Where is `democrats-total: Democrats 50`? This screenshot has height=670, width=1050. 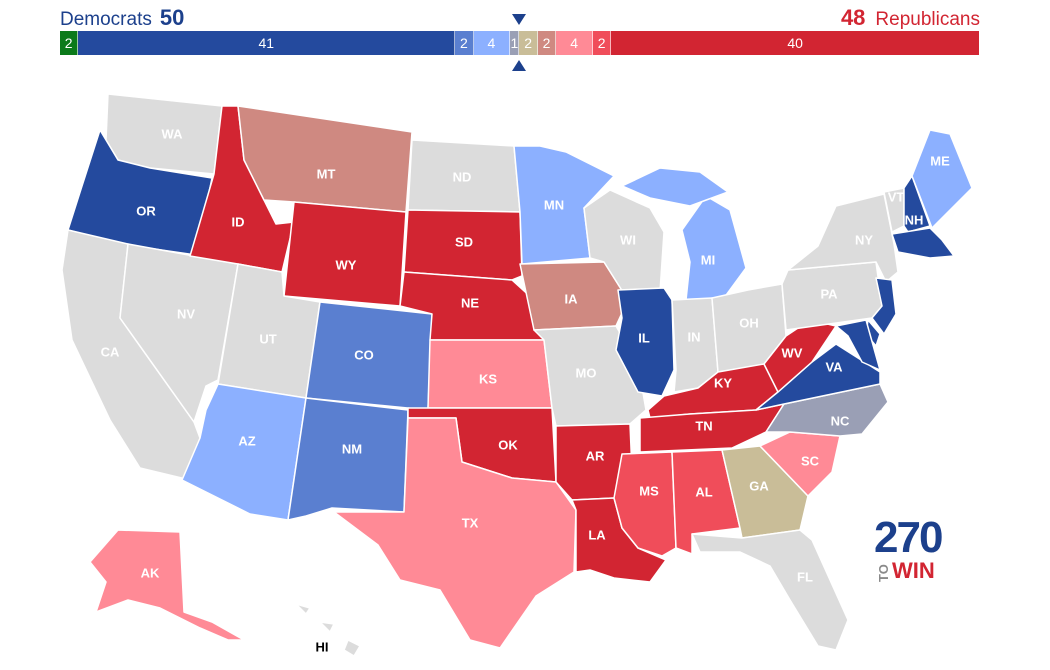 democrats-total: Democrats 50 is located at coordinates (122, 19).